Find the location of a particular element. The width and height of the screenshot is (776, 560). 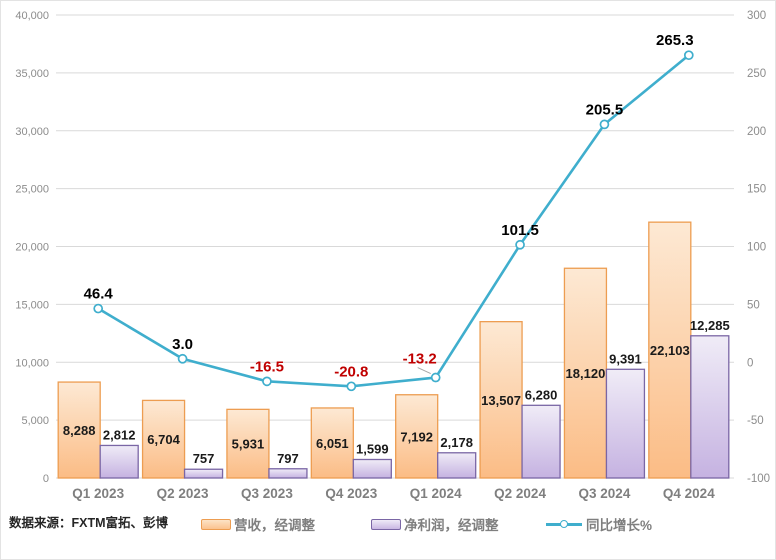

x-axis-label: Q3 2023 is located at coordinates (267, 493).